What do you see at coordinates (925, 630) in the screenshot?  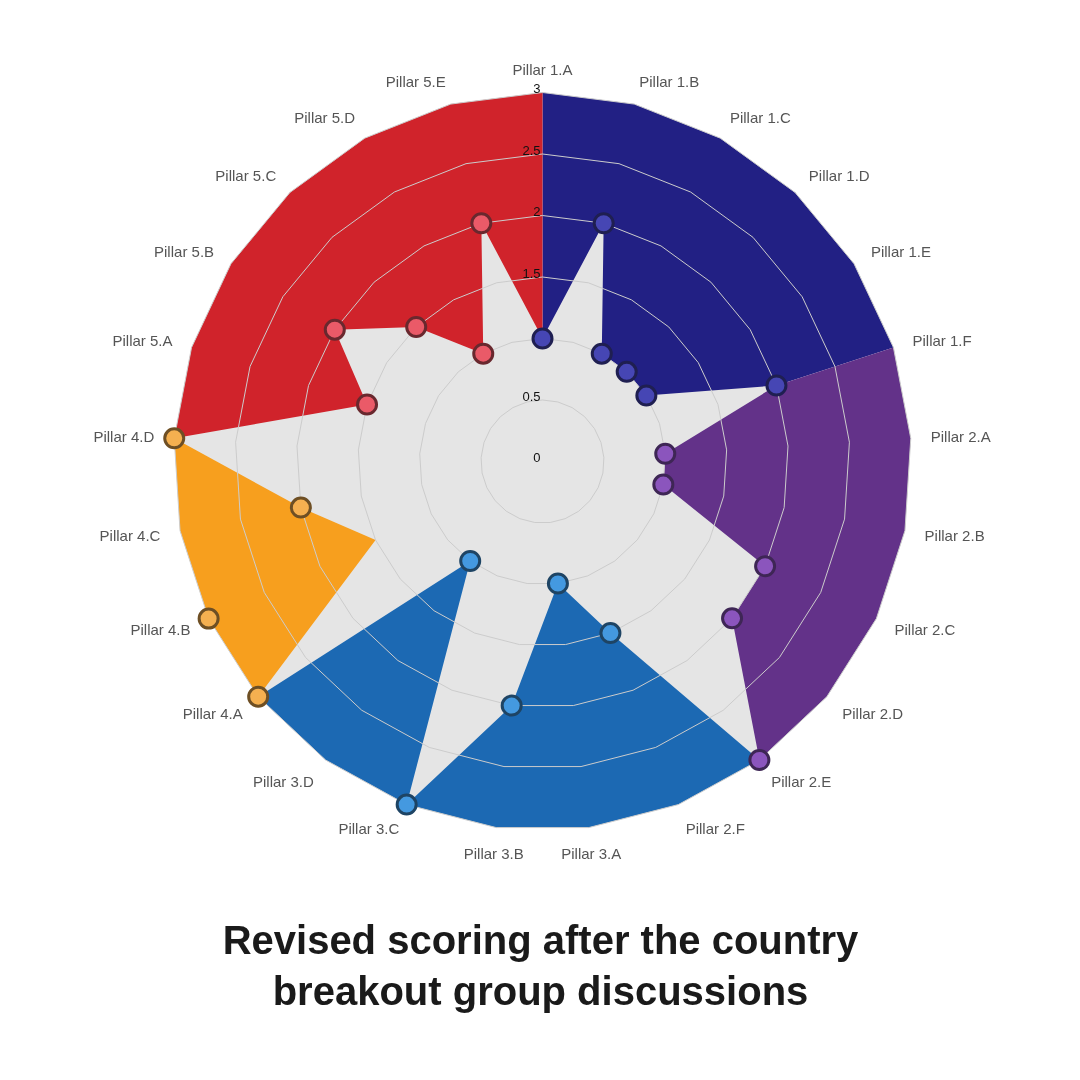 I see `spoke-label: Pillar 2.C` at bounding box center [925, 630].